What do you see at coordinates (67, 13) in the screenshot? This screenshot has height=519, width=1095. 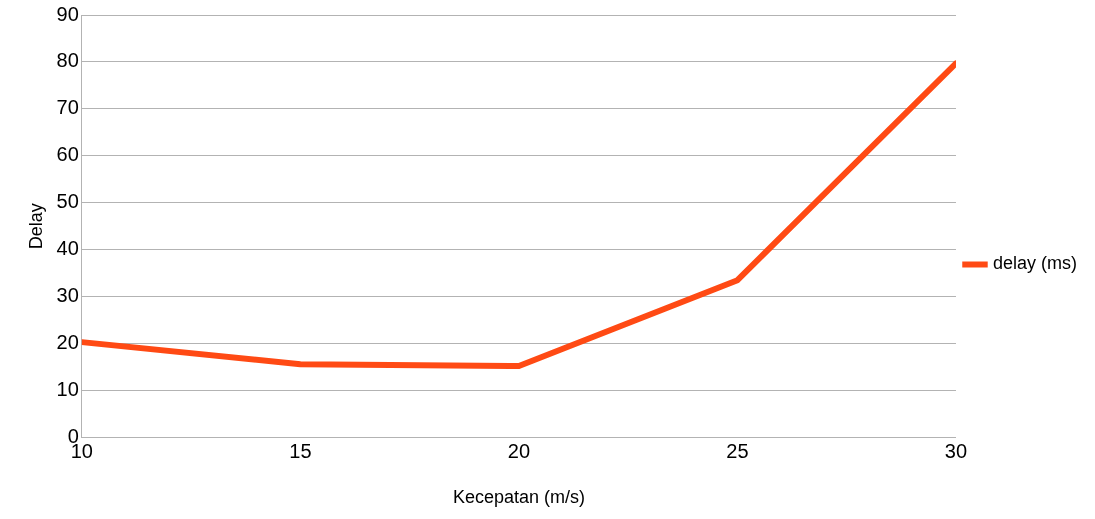 I see `y-tick-label: 90` at bounding box center [67, 13].